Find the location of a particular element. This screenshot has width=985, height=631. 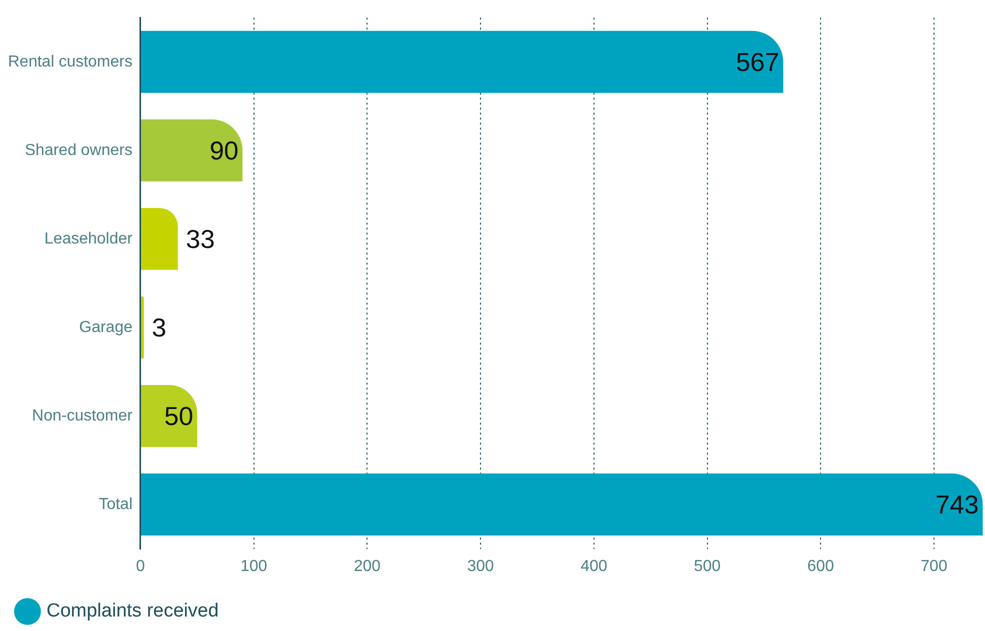

data-label: 90 is located at coordinates (224, 151).